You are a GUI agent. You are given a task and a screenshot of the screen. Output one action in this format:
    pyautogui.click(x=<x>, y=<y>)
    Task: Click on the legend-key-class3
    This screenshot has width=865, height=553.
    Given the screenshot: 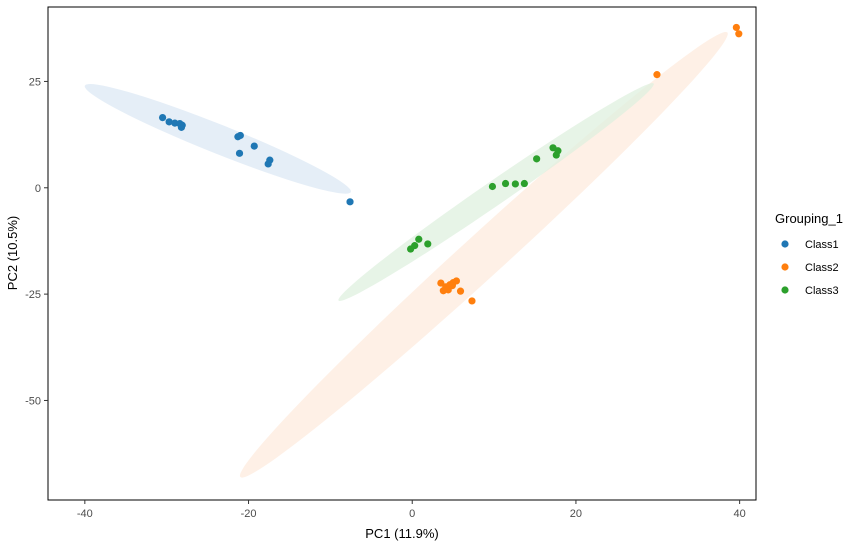 What is the action you would take?
    pyautogui.click(x=785, y=290)
    